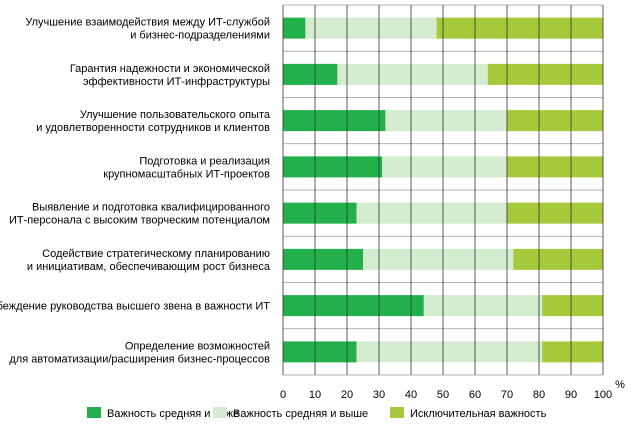  Describe the element at coordinates (379, 395) in the screenshot. I see `x-tick-label: 30` at that location.